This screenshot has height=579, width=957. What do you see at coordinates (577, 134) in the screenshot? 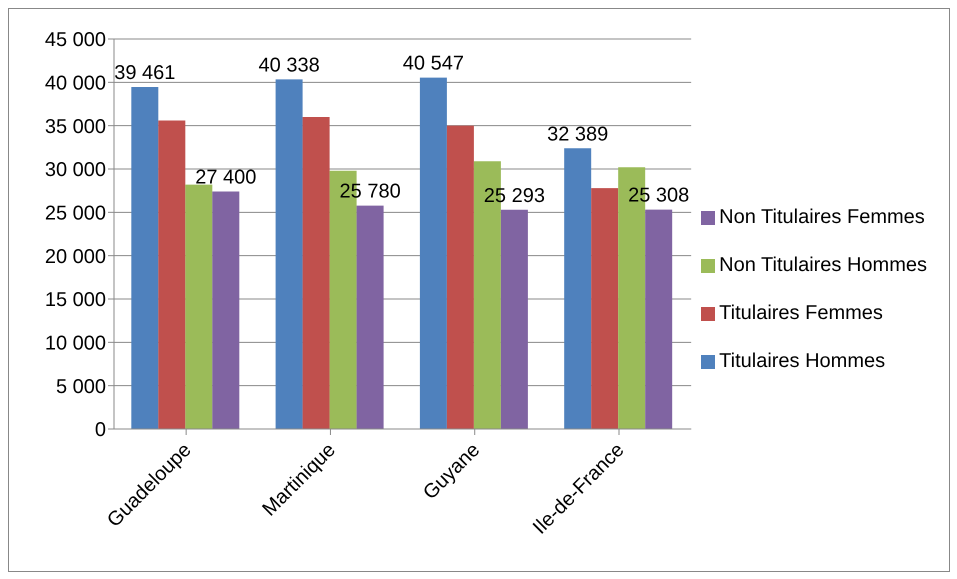
I see `data-label: 32 389` at bounding box center [577, 134].